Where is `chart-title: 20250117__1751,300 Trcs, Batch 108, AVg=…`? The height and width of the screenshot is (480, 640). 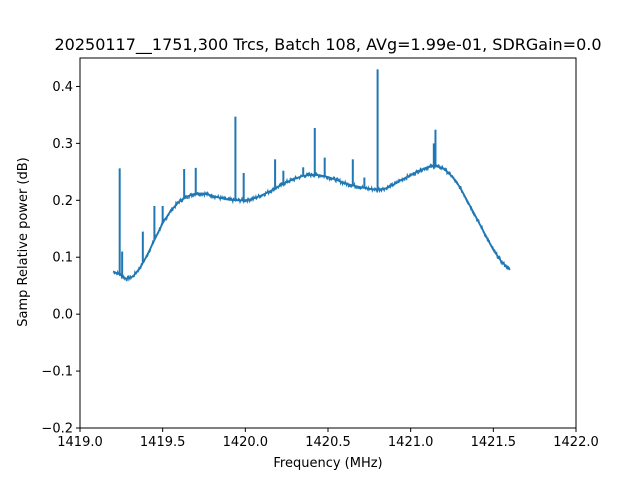 chart-title: 20250117__1751,300 Trcs, Batch 108, AVg=… is located at coordinates (327, 45).